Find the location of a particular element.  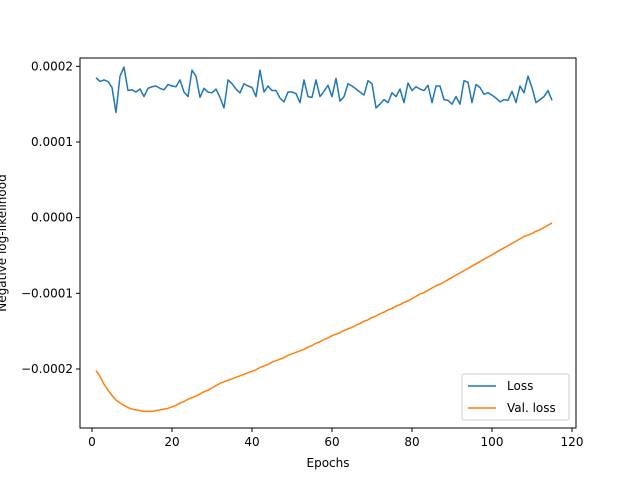

x-axis-label: Epochs is located at coordinates (328, 463).